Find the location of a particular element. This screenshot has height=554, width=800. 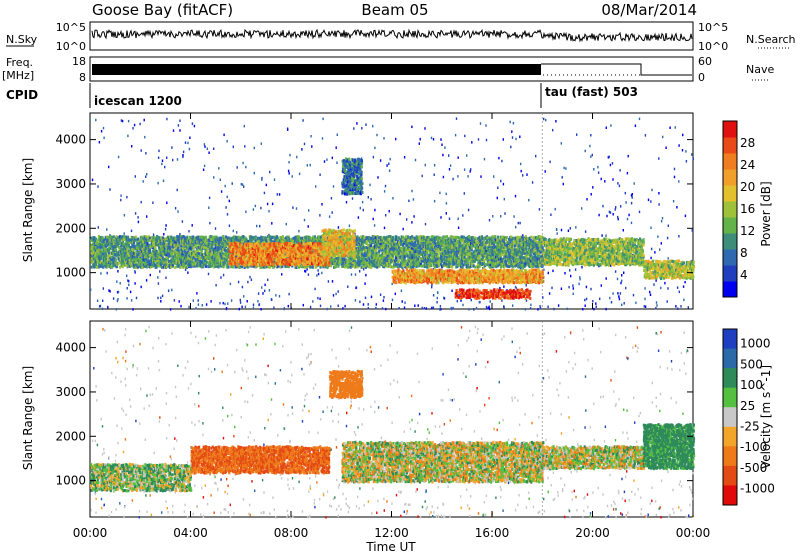

cpid-mode-1: icescan 1200 is located at coordinates (138, 101).